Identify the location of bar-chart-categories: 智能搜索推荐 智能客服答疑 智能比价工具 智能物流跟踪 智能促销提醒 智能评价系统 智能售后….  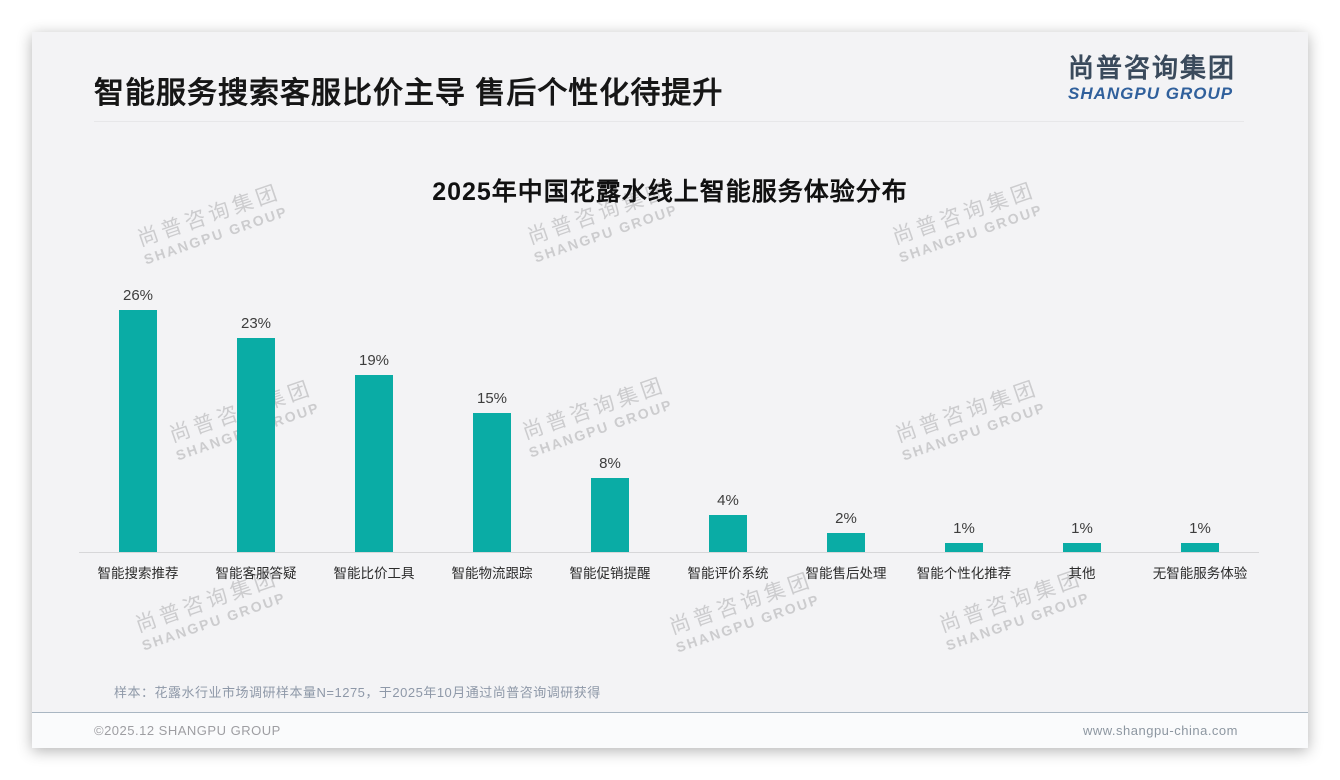
(669, 572).